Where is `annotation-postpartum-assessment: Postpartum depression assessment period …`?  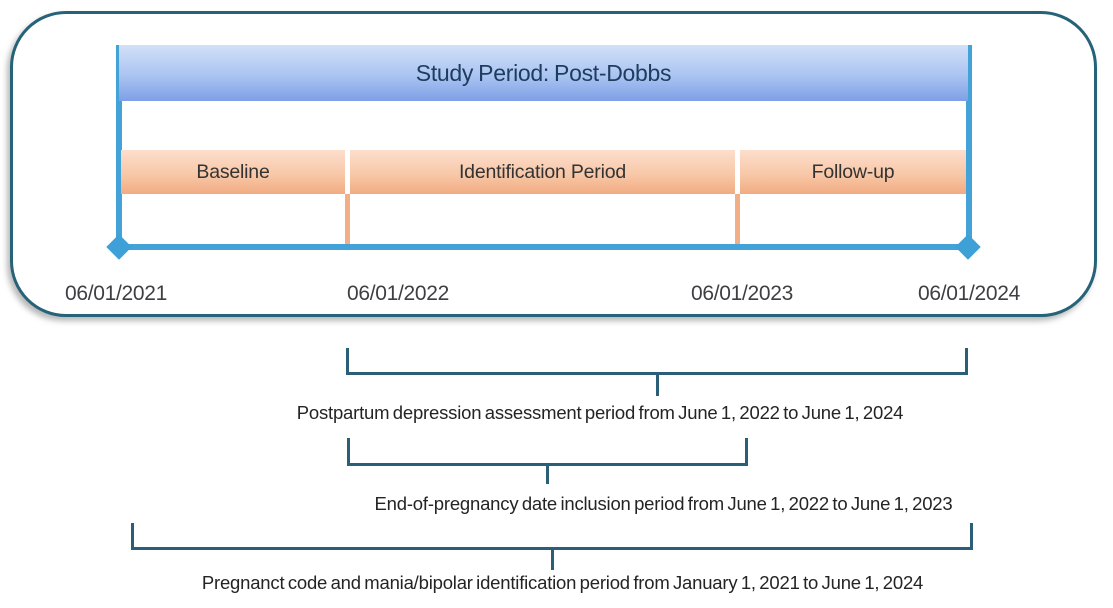 annotation-postpartum-assessment: Postpartum depression assessment period … is located at coordinates (600, 412).